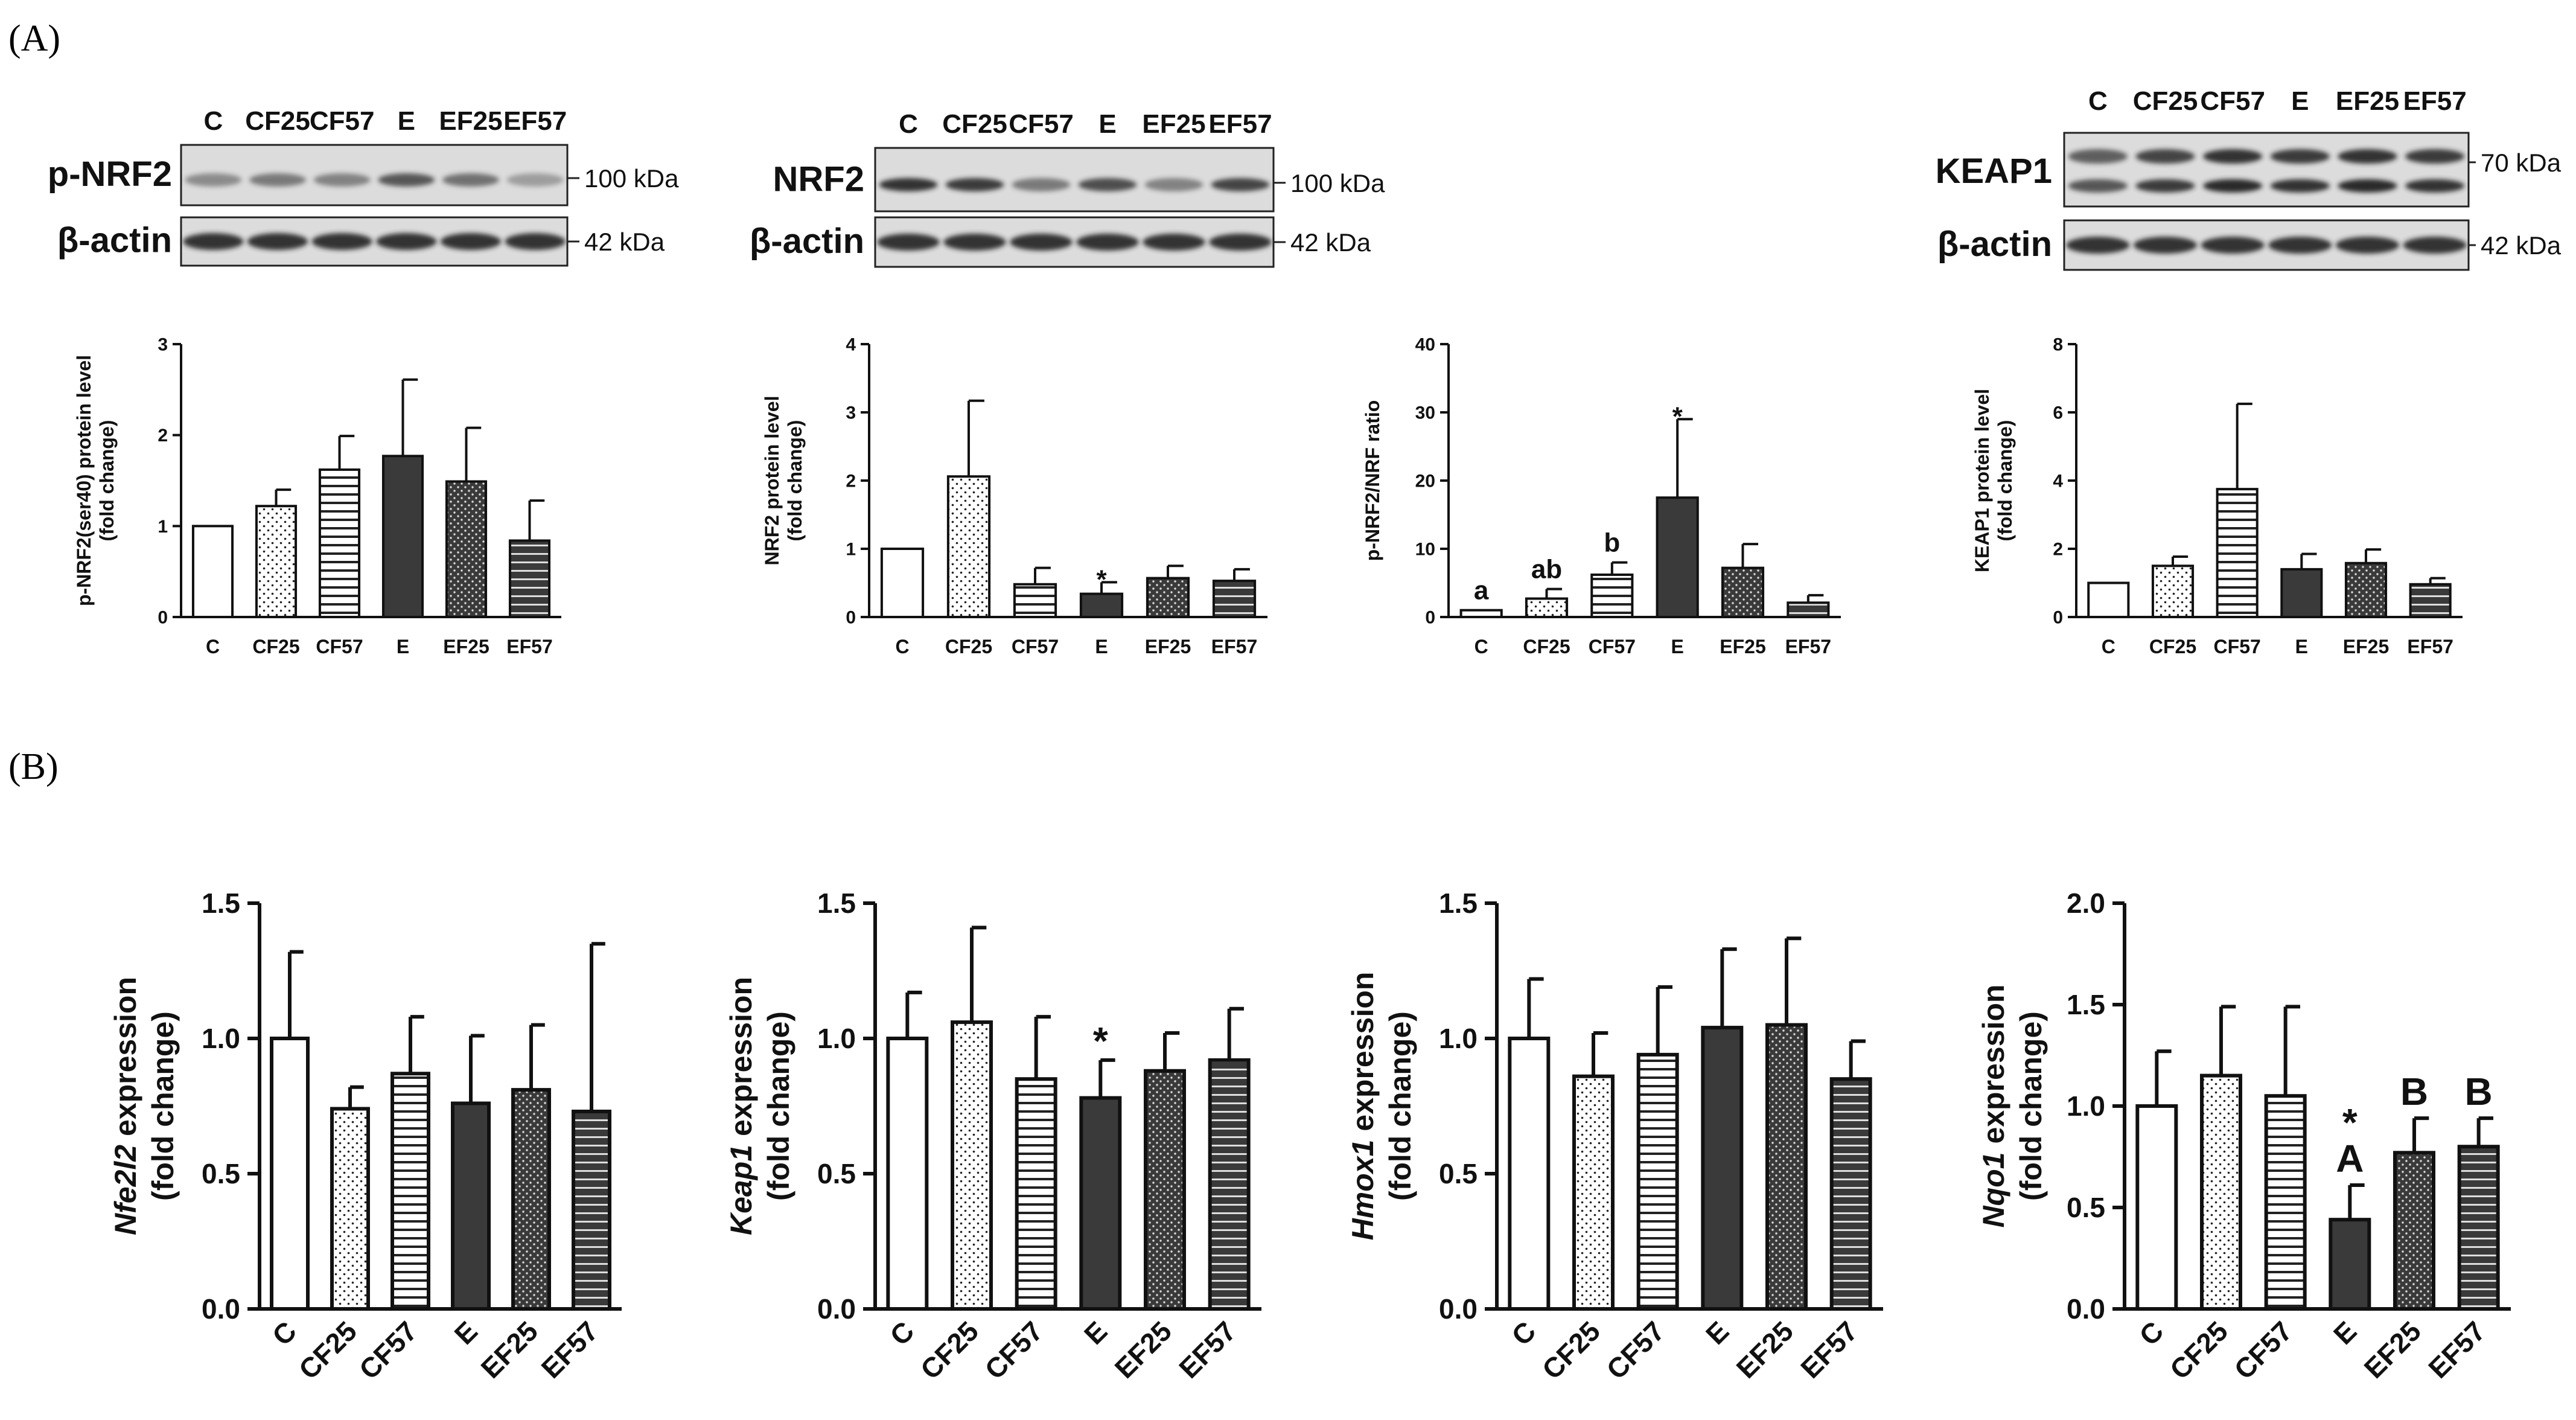 This screenshot has height=1420, width=2576. What do you see at coordinates (1041, 124) in the screenshot?
I see `blot-lane-label: CF57` at bounding box center [1041, 124].